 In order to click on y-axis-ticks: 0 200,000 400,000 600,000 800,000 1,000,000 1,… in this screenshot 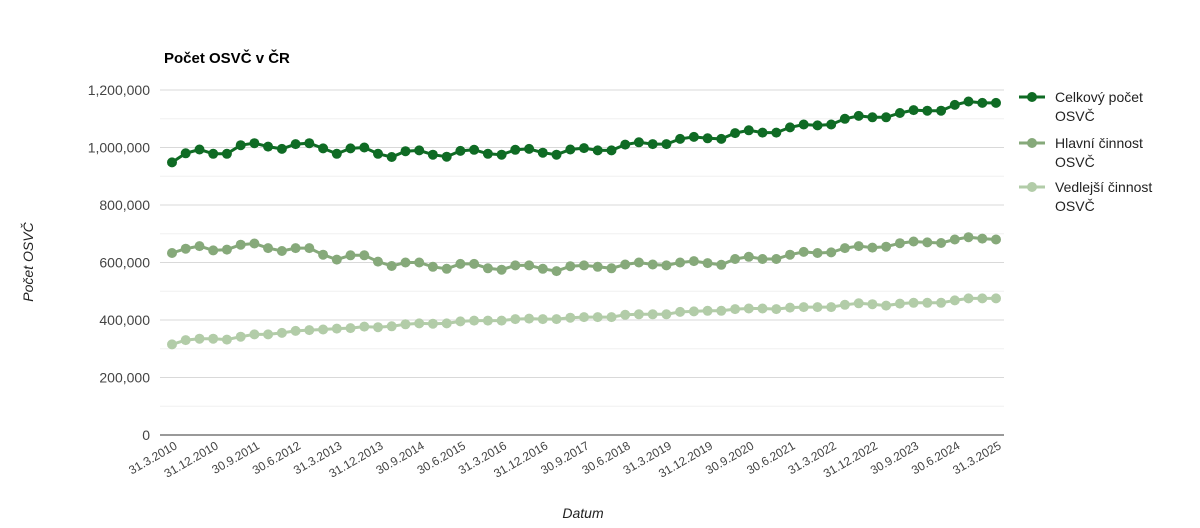, I will do `click(119, 262)`.